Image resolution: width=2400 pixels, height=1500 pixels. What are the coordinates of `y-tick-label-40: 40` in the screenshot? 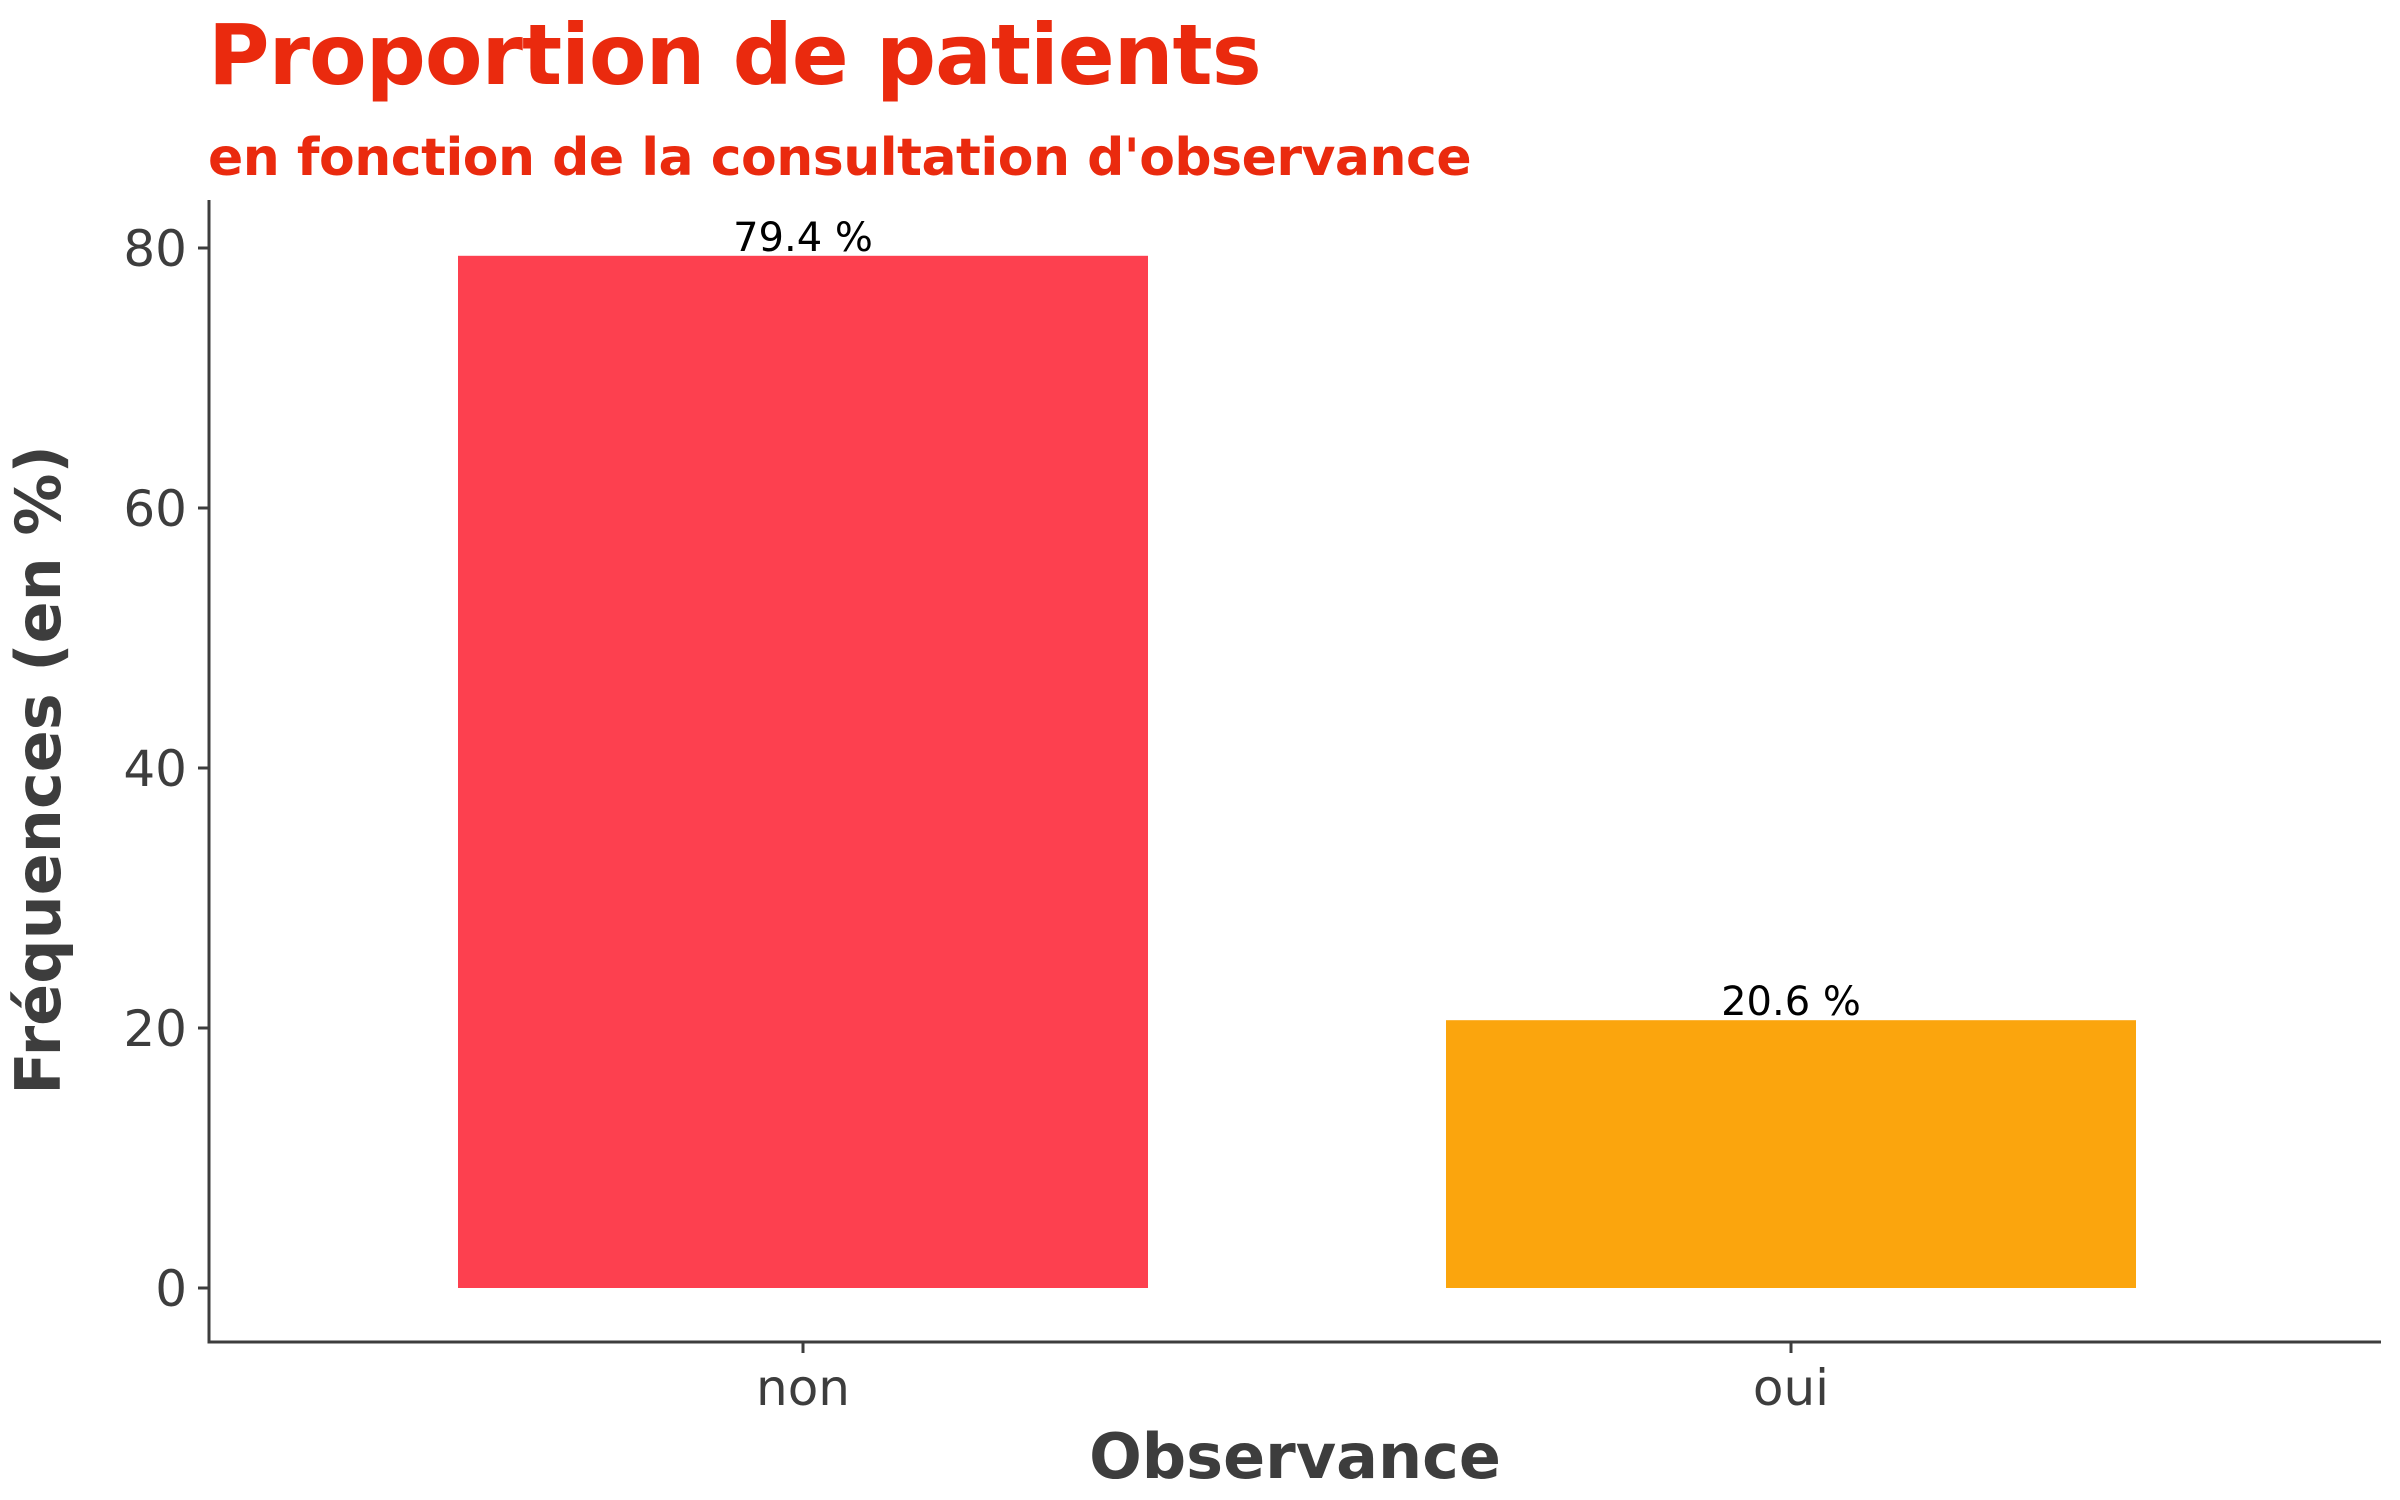 It's located at (155, 769).